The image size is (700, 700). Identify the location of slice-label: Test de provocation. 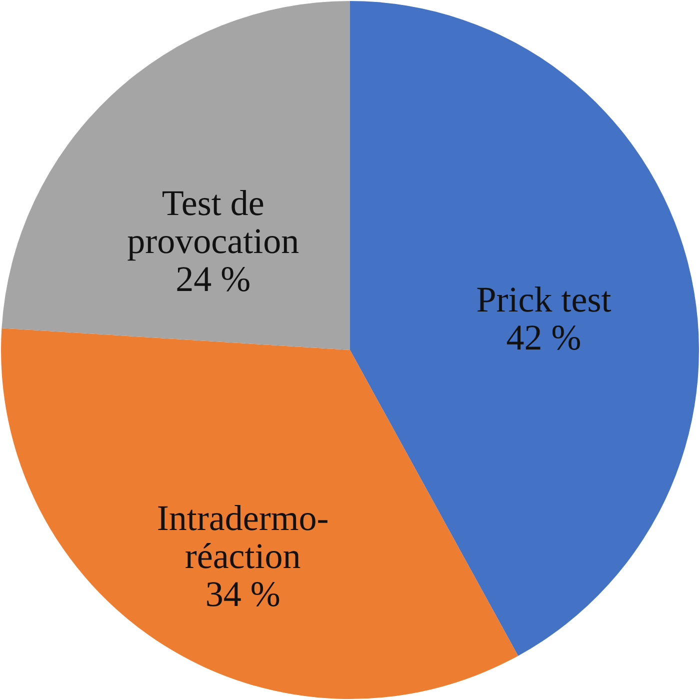
(213, 222).